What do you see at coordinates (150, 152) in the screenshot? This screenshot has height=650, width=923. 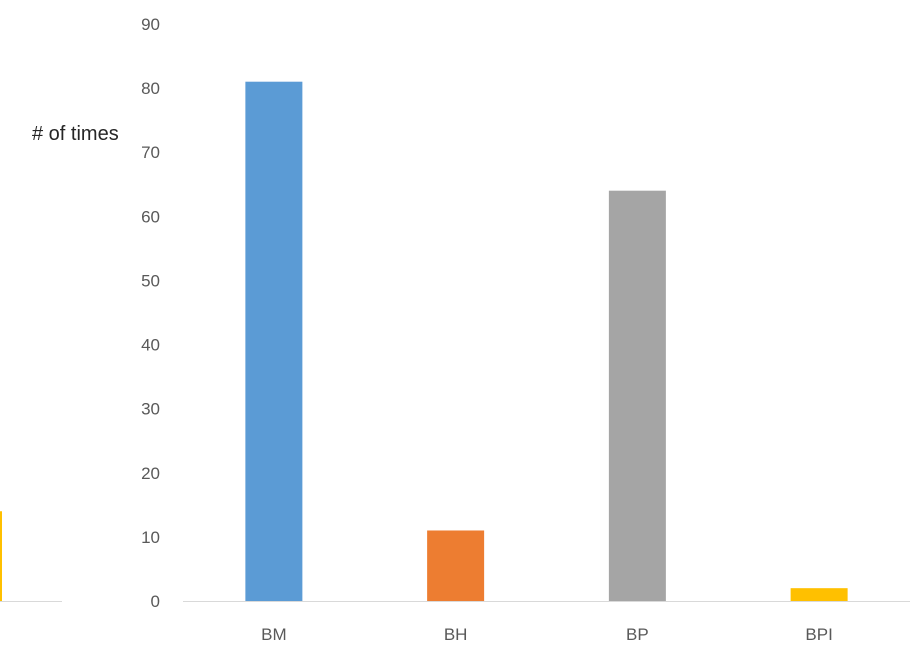 I see `y-tick-label: 70` at bounding box center [150, 152].